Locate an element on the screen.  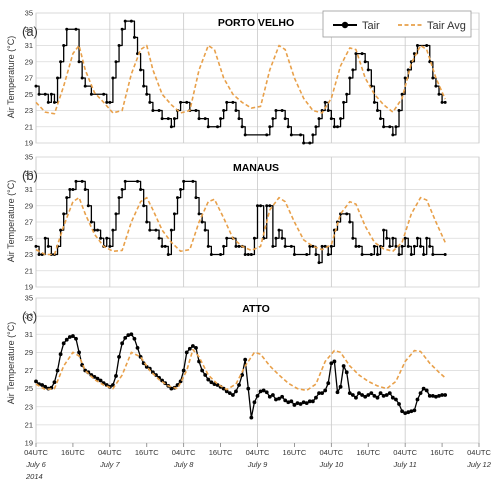
y-tick-label: 23 is located at coordinates (29, 254).